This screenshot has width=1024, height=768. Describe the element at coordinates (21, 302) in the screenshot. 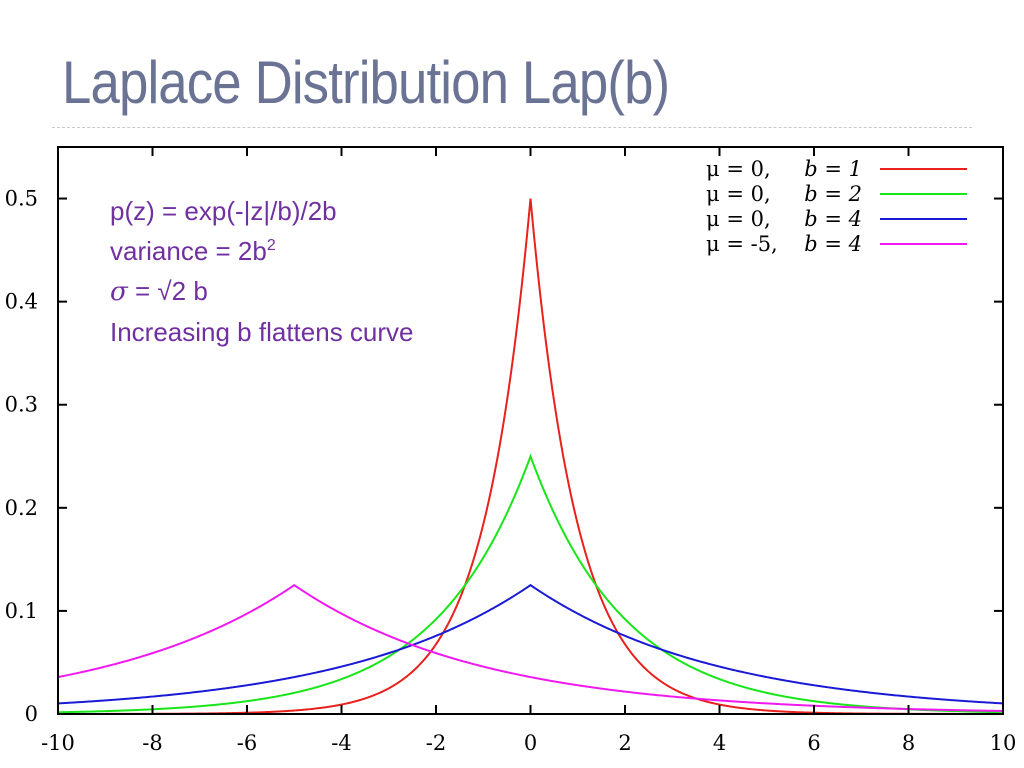

I see `y-tick-label: 0.4` at that location.